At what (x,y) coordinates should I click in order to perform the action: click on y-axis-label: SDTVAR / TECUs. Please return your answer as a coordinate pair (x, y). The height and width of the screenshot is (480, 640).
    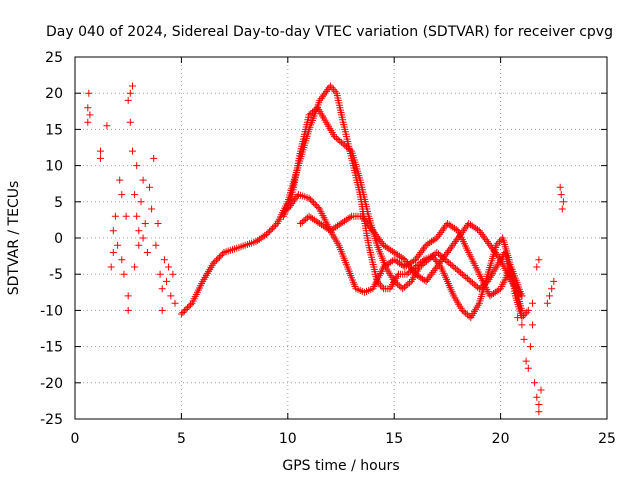
    Looking at the image, I should click on (14, 238).